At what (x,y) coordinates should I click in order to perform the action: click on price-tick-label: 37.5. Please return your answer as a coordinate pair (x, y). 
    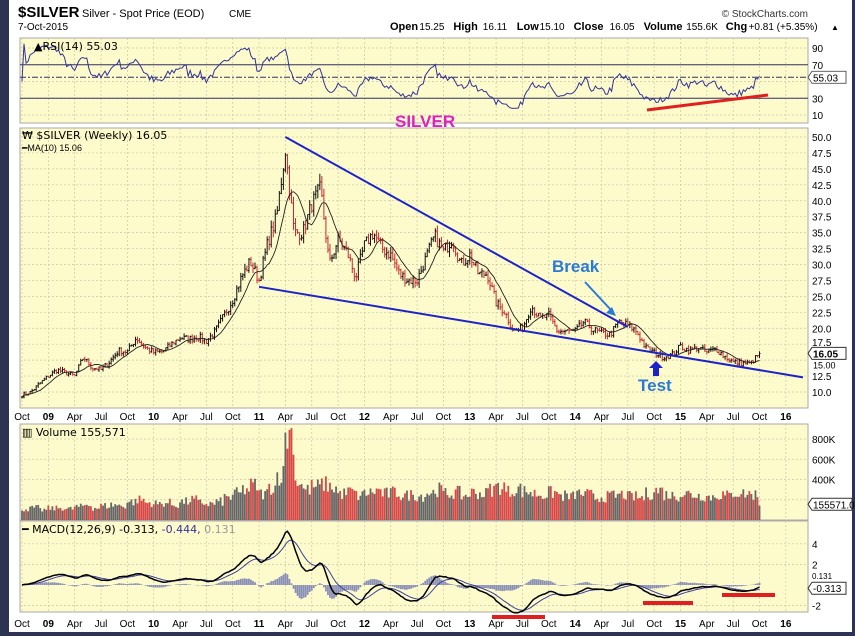
    Looking at the image, I should click on (822, 218).